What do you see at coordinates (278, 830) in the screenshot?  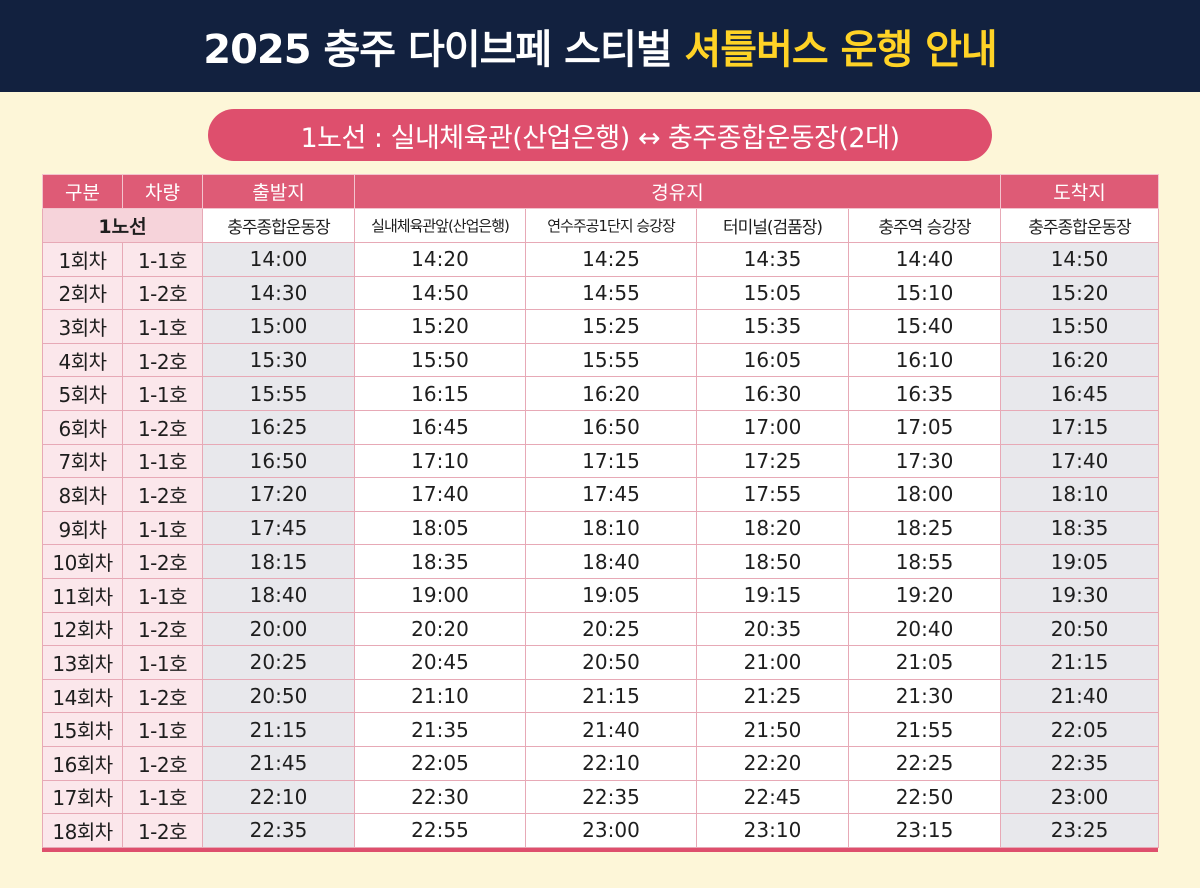 I see `departure-time: 22:35` at bounding box center [278, 830].